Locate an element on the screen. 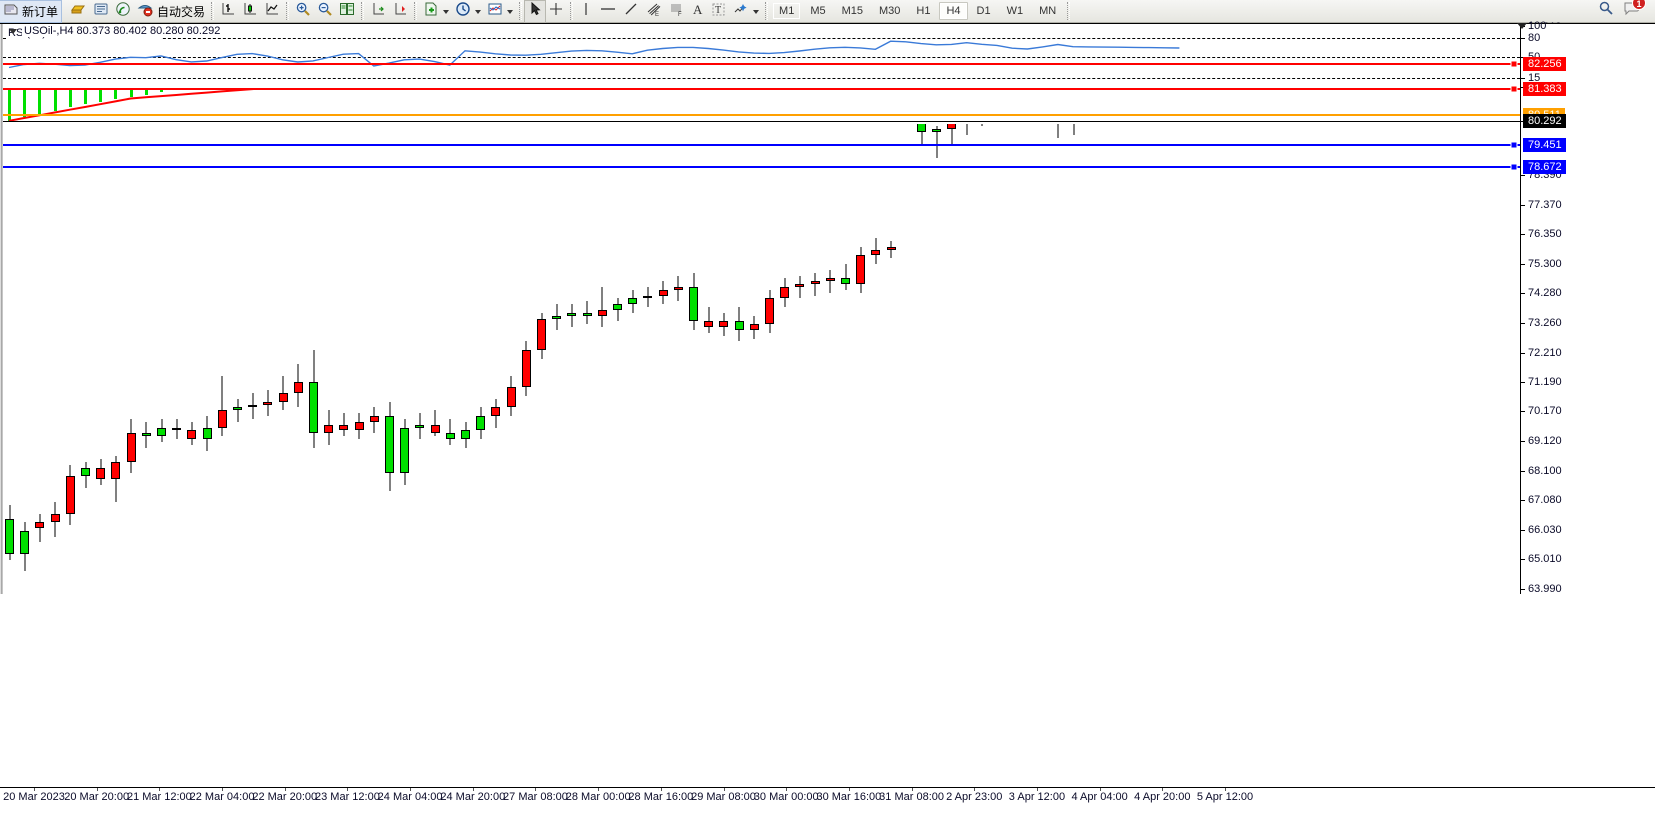  rsi-pane: RSI(14) 64.2939 1008050150 is located at coordinates (827, 56).